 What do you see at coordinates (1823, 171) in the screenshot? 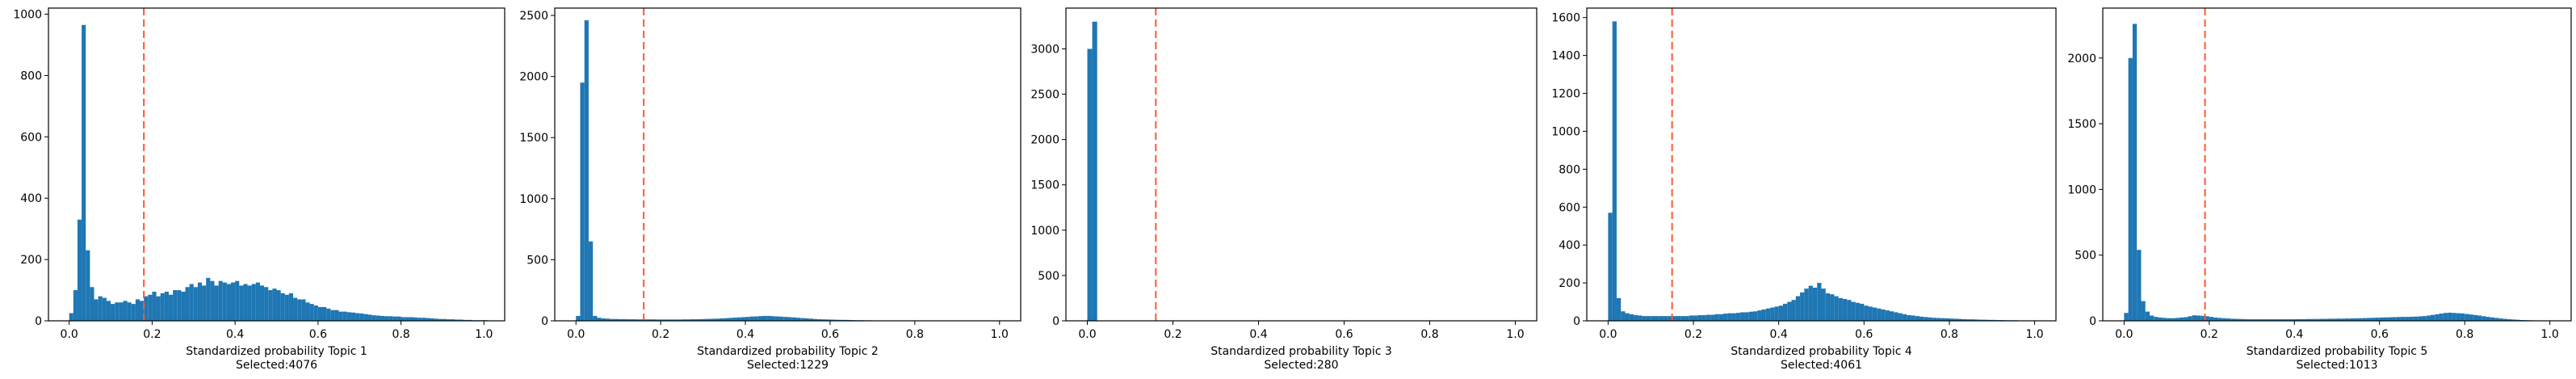
I see `histogram-bars` at bounding box center [1823, 171].